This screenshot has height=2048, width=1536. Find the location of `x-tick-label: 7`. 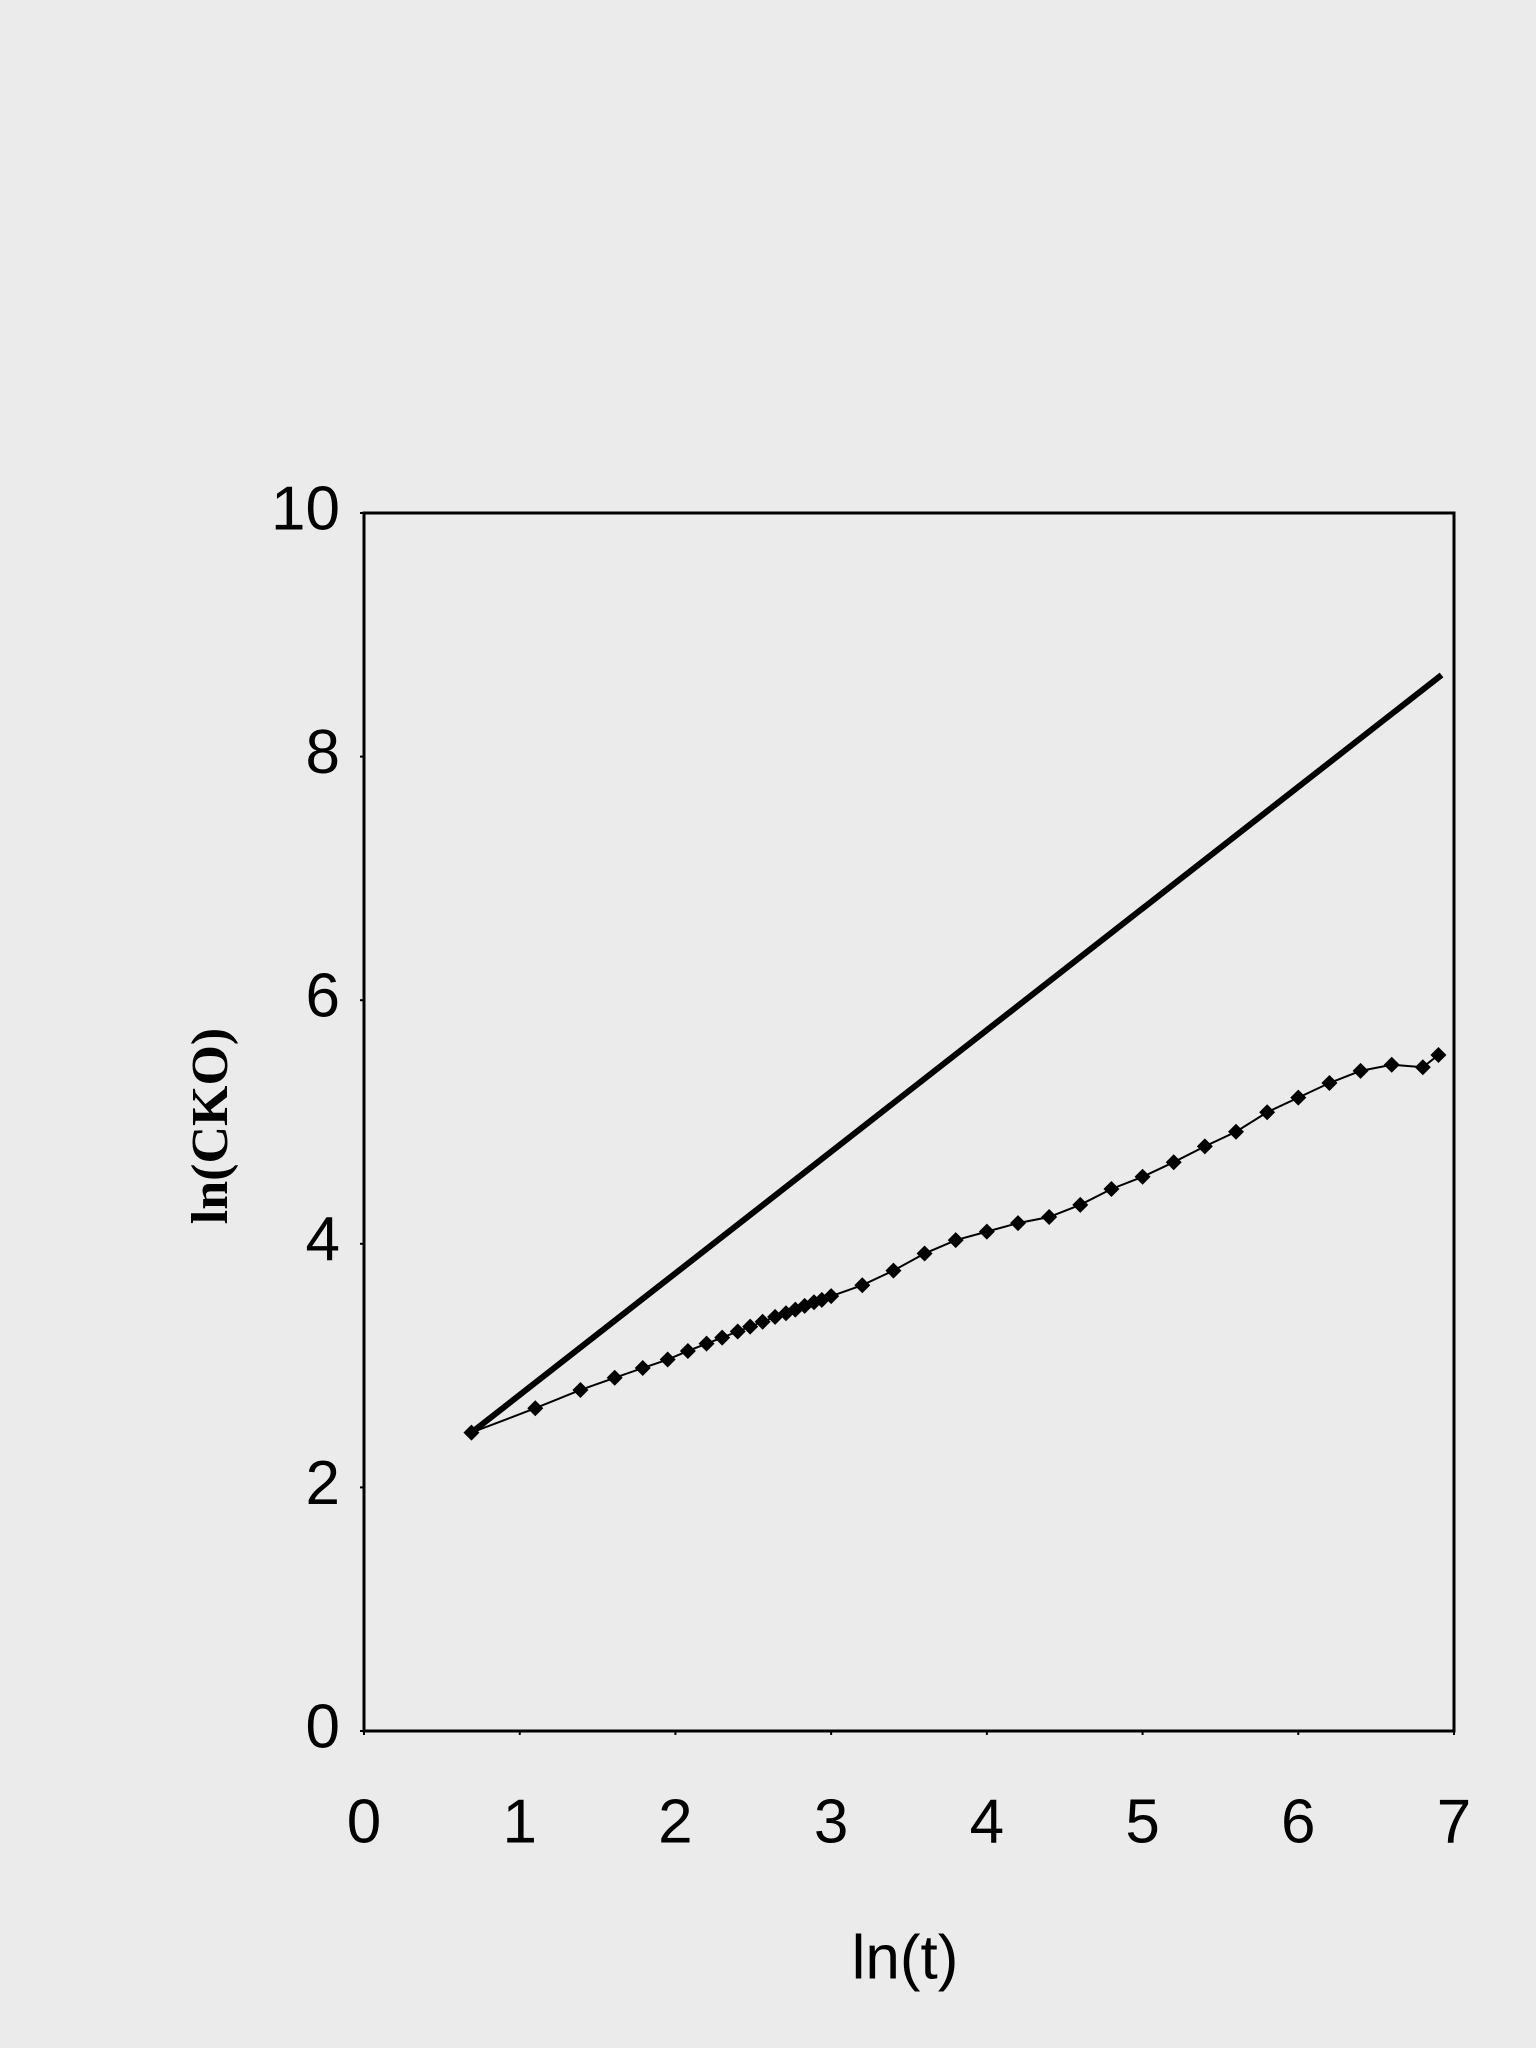

x-tick-label: 7 is located at coordinates (1454, 1821).